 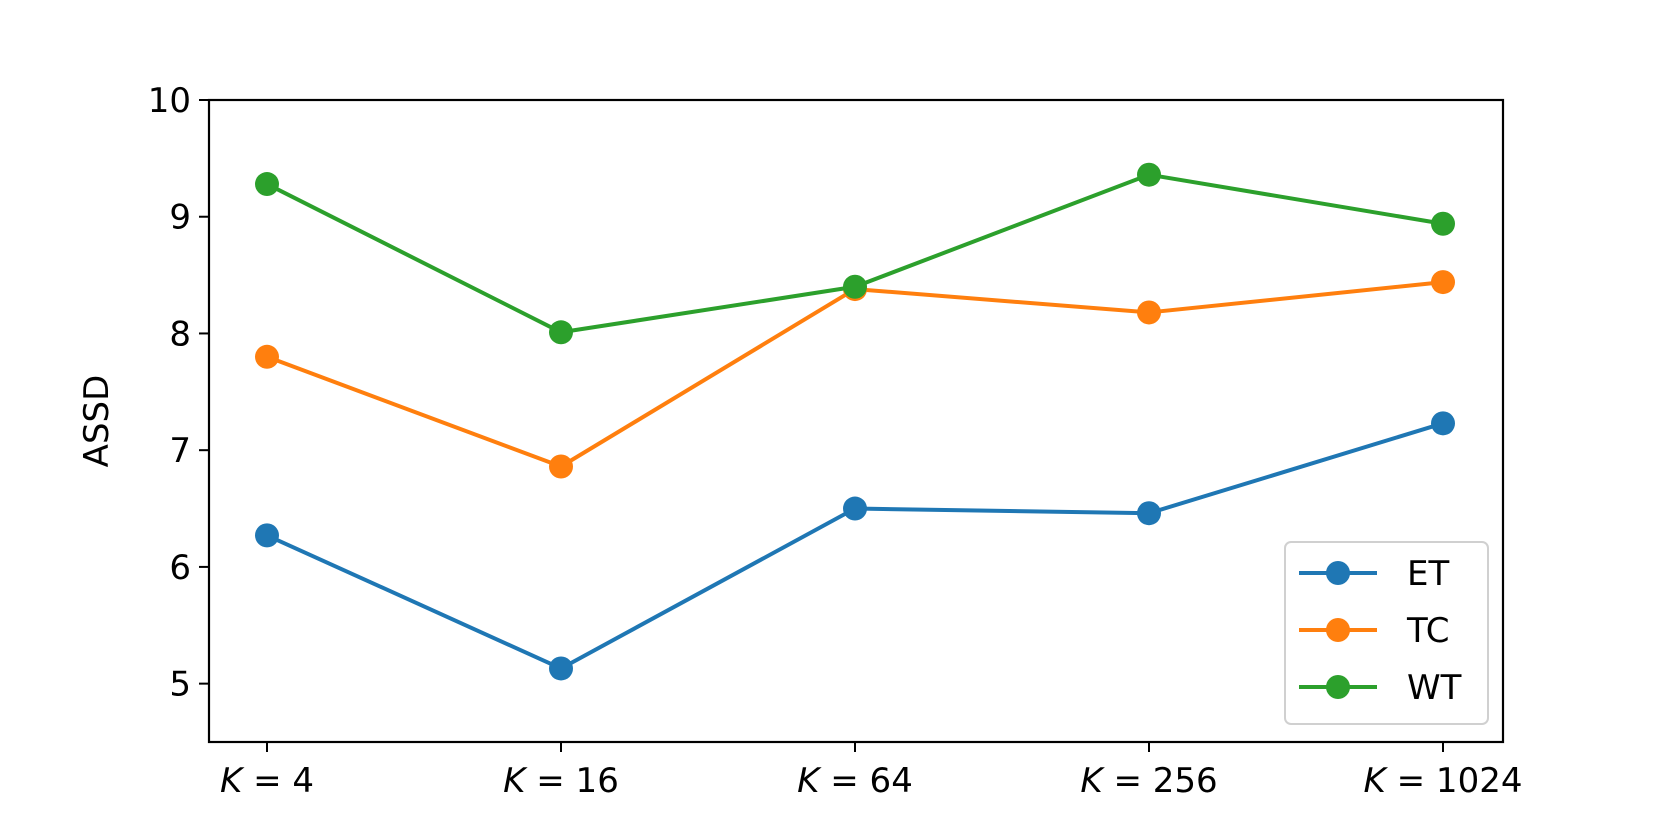 What do you see at coordinates (180, 568) in the screenshot?
I see `y-tick-label: 6` at bounding box center [180, 568].